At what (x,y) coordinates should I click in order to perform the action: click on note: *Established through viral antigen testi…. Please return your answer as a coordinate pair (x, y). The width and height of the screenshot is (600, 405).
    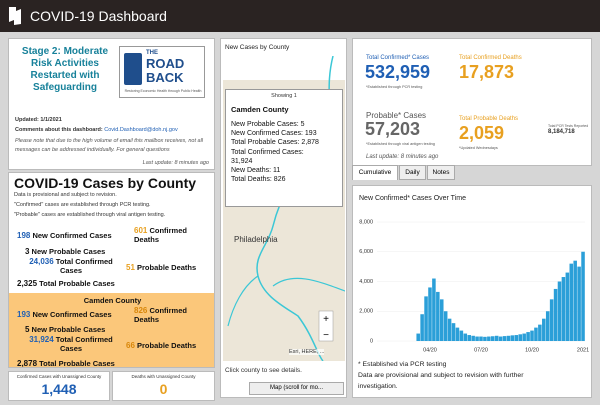
    Looking at the image, I should click on (400, 144).